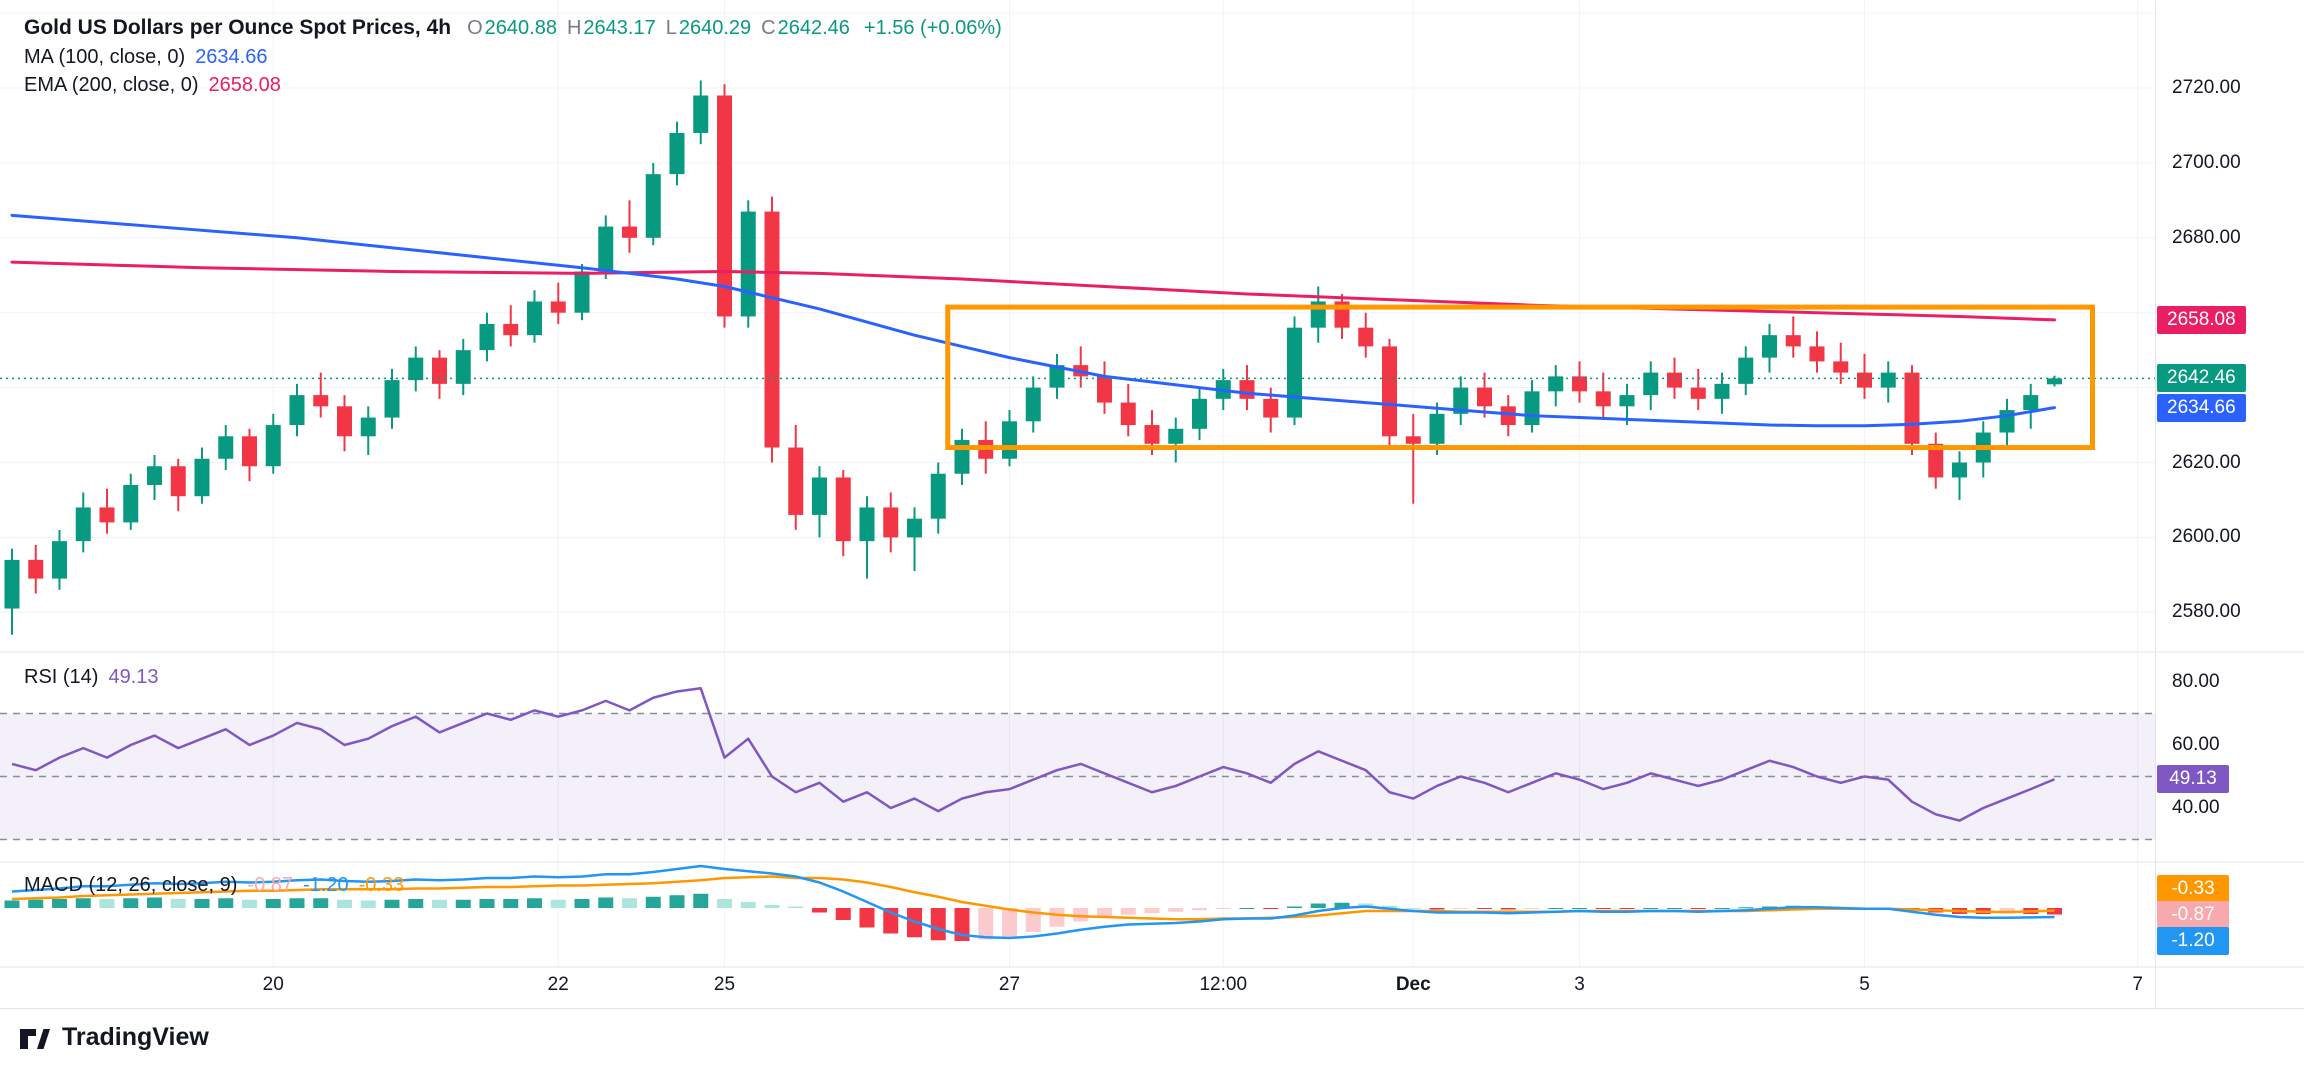 The image size is (2304, 1066). I want to click on macd-histogram-value: -0.87, so click(270, 885).